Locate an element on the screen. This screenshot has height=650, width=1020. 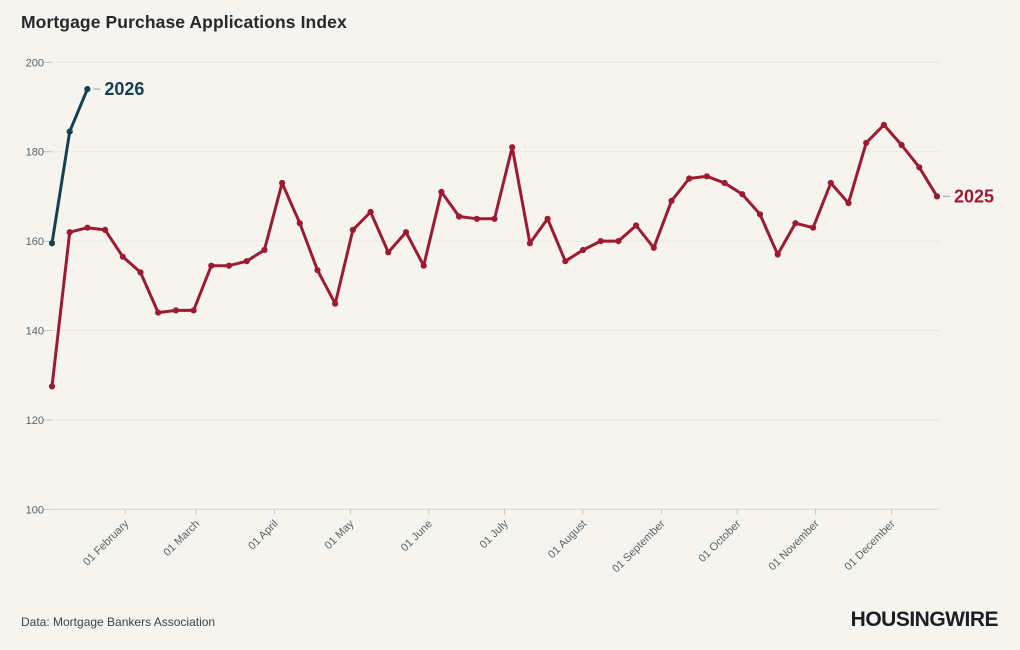
x-tick-label: 01 April is located at coordinates (263, 535).